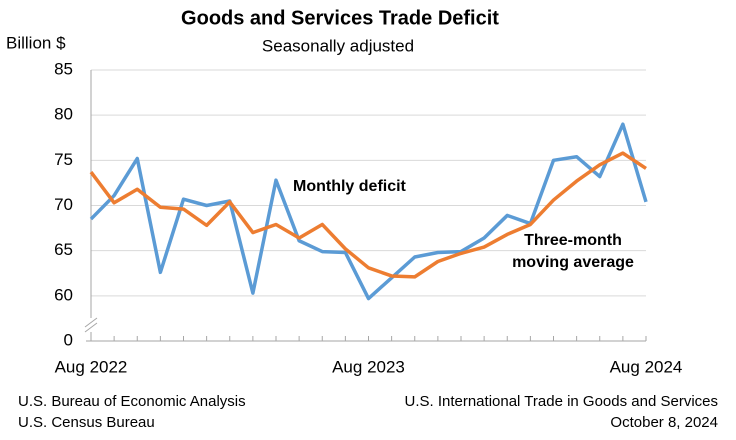 This screenshot has width=736, height=440. What do you see at coordinates (86, 422) in the screenshot?
I see `footer-text: U.S. Census Bureau` at bounding box center [86, 422].